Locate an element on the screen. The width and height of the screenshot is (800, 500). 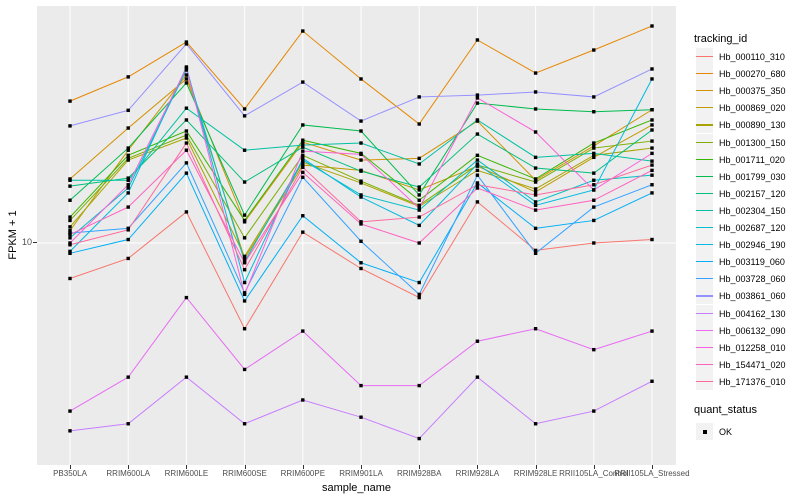
legend-label: Hb_001300_150 is located at coordinates (752, 142).